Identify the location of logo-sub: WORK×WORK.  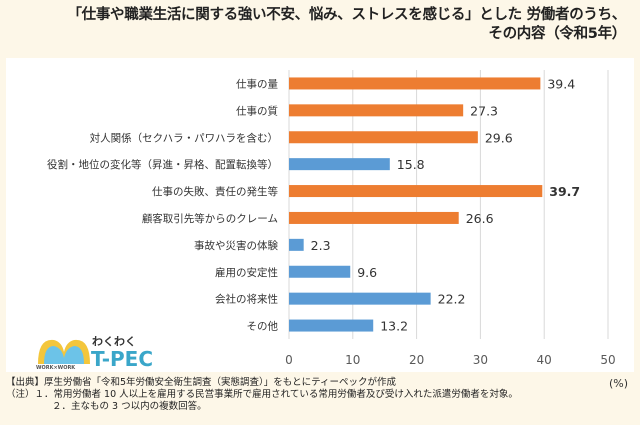
(56, 367).